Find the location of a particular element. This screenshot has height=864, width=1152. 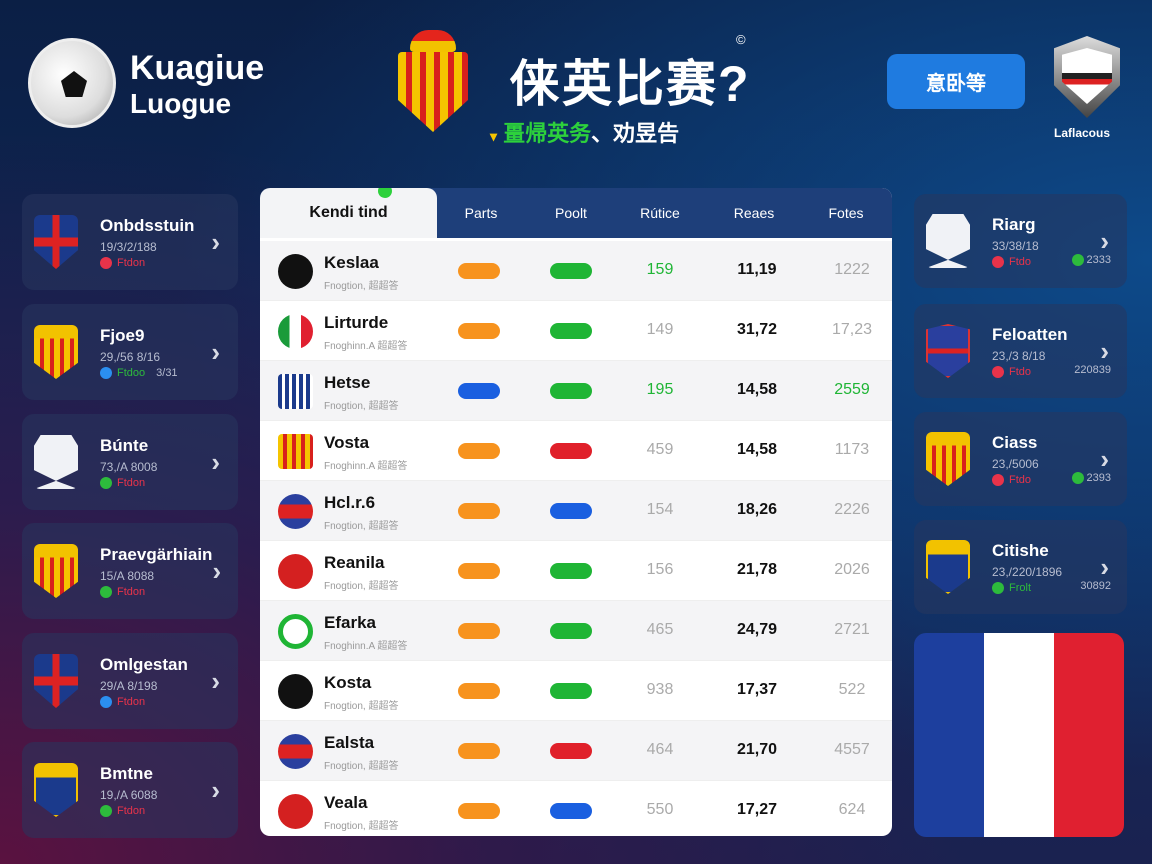

team-card: Praevgärhiain 15/A 8088 Ftdon › is located at coordinates (130, 571).